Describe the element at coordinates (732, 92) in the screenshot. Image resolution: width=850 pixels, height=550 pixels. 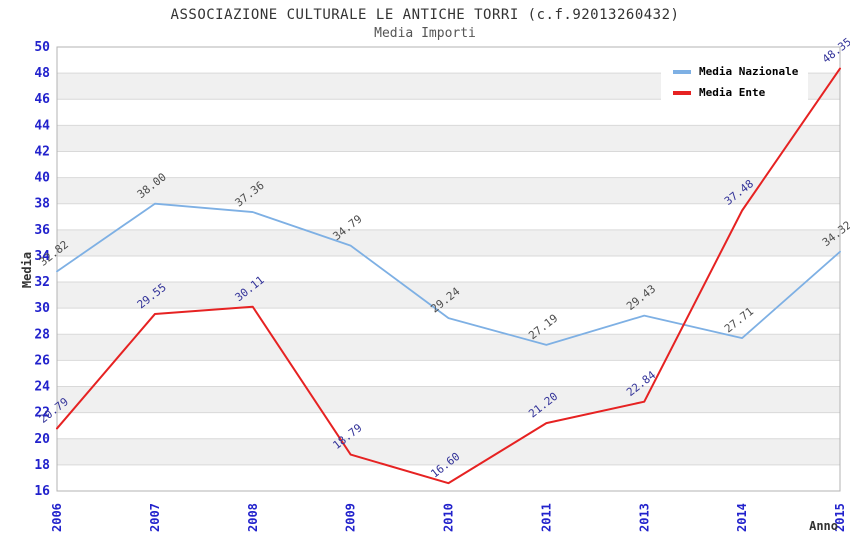
I see `legend-label-media-ente: Media Ente` at that location.